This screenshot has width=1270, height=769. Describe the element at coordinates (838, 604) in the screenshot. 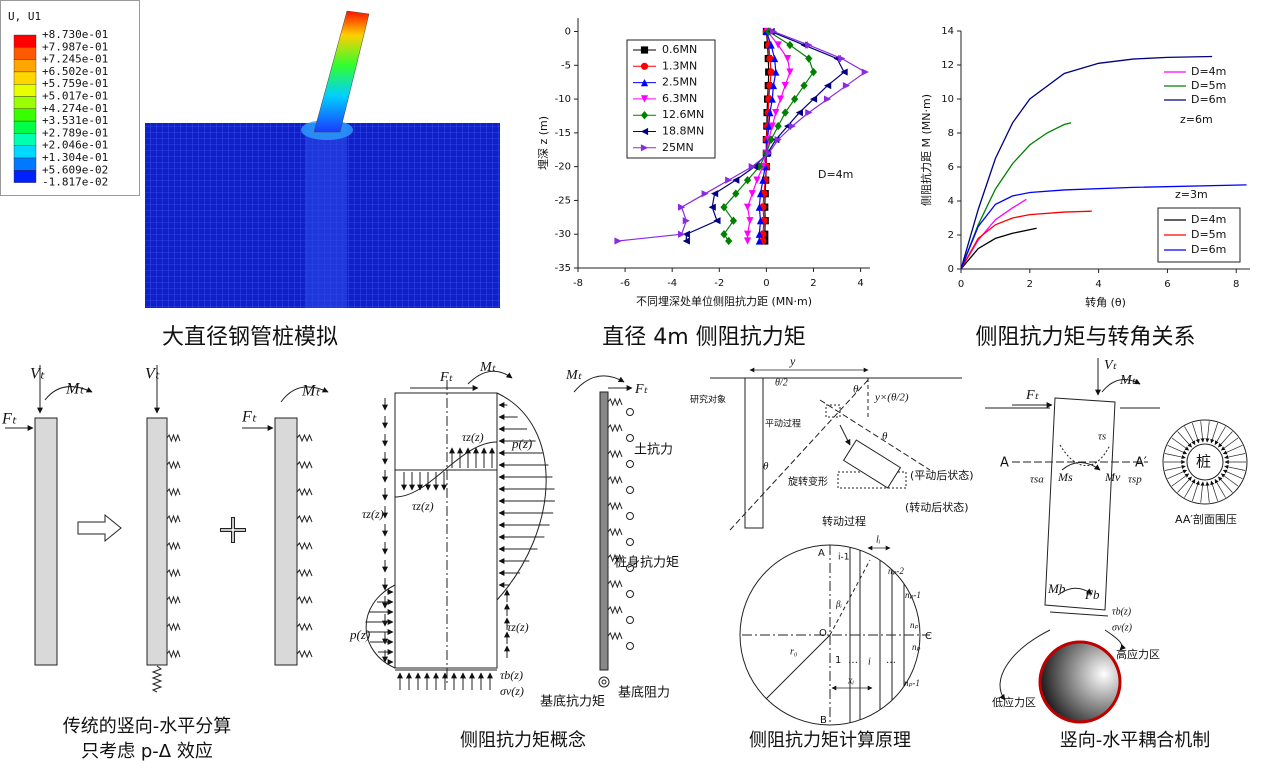

I see `label: βᵢ` at that location.